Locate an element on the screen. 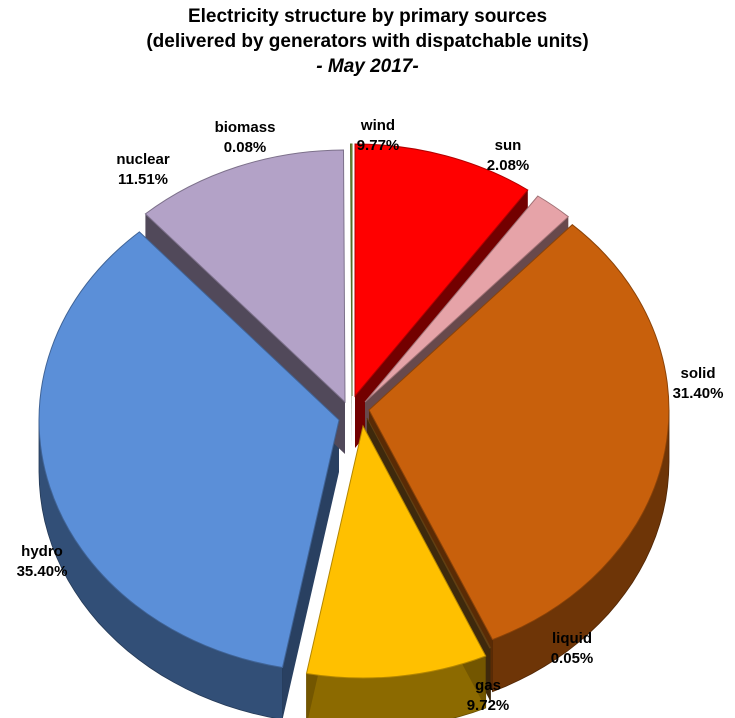 Image resolution: width=735 pixels, height=718 pixels. slice-label-solid: solid is located at coordinates (697, 373).